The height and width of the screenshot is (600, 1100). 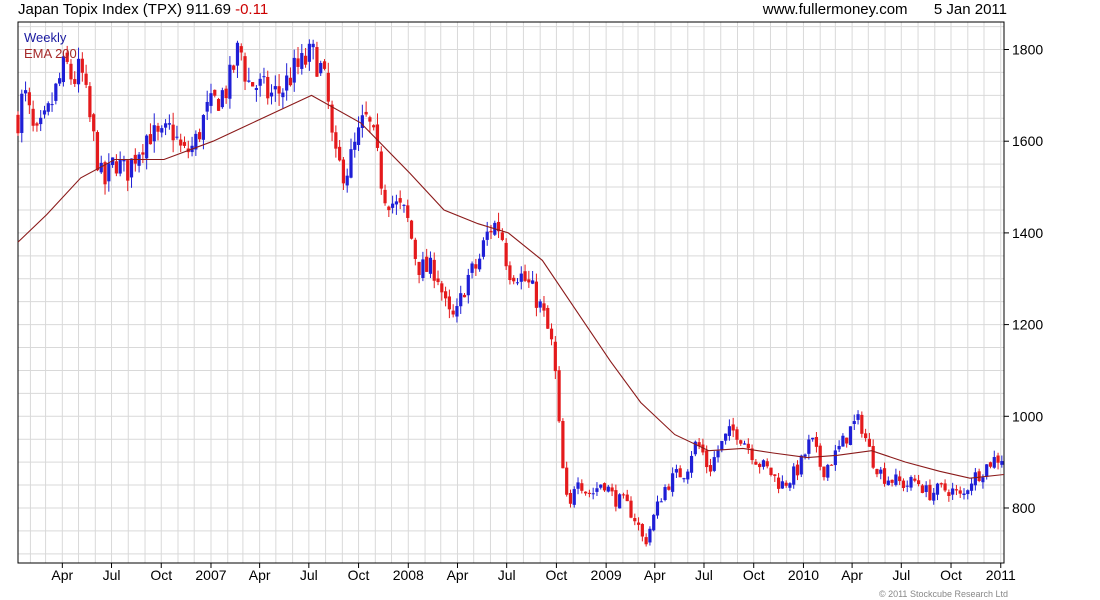 What do you see at coordinates (1027, 141) in the screenshot?
I see `y-tick-label: 1600` at bounding box center [1027, 141].